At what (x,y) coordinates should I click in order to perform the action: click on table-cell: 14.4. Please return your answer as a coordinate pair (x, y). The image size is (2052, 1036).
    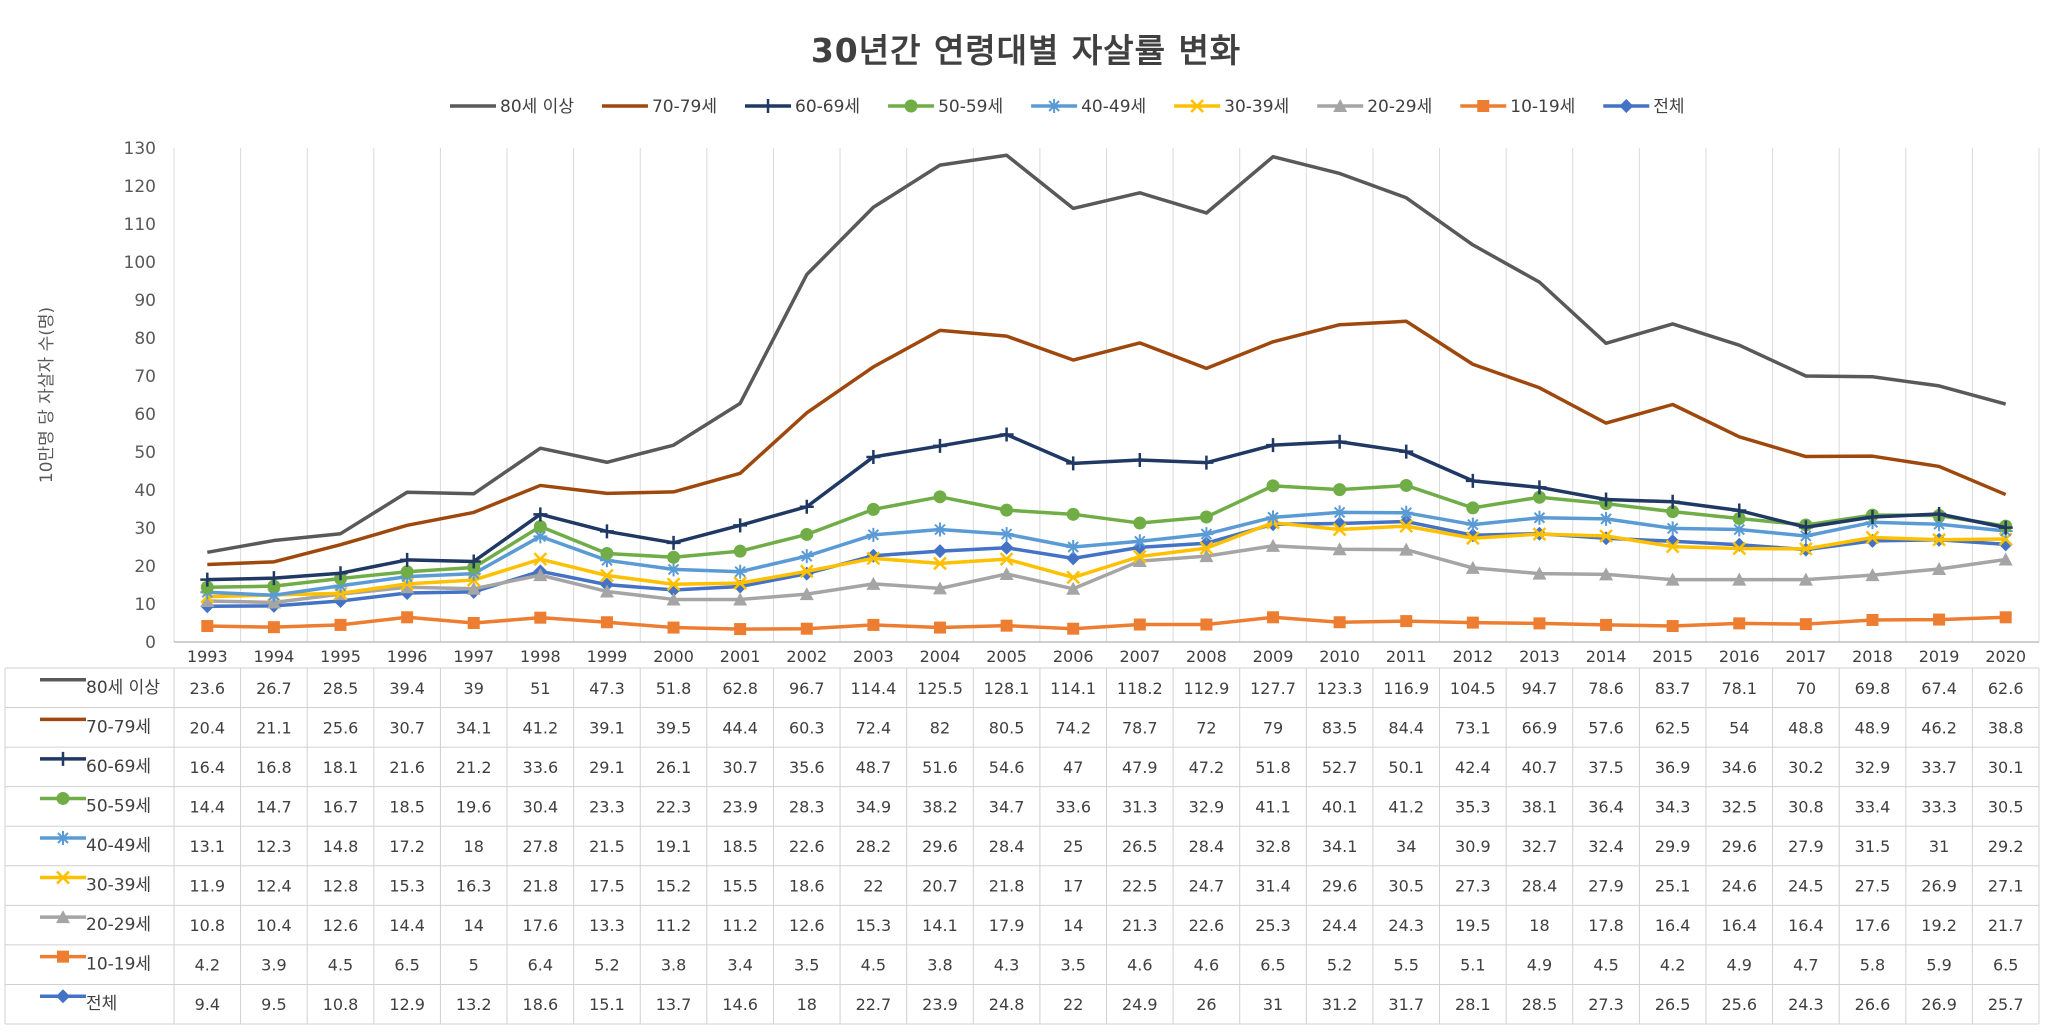
    Looking at the image, I should click on (207, 806).